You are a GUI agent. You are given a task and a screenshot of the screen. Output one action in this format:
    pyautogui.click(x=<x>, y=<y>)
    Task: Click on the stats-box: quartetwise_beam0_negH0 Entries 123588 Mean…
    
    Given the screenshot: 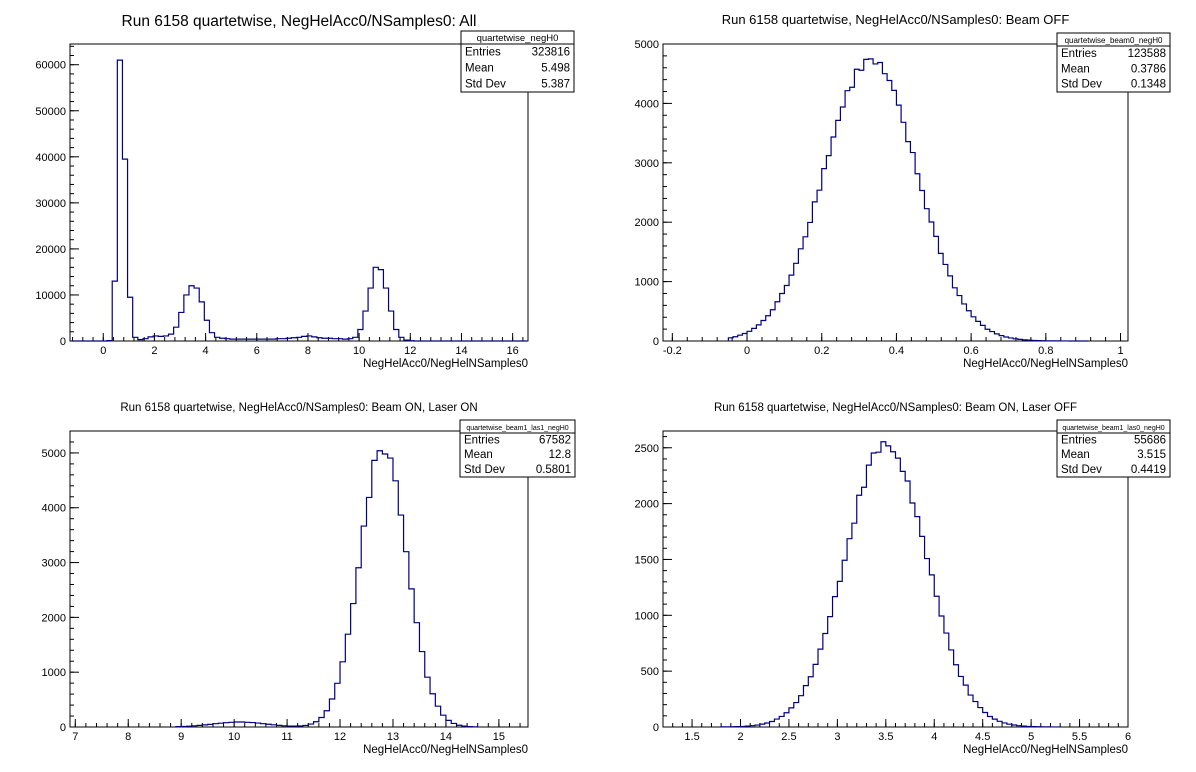 What is the action you would take?
    pyautogui.click(x=1113, y=62)
    